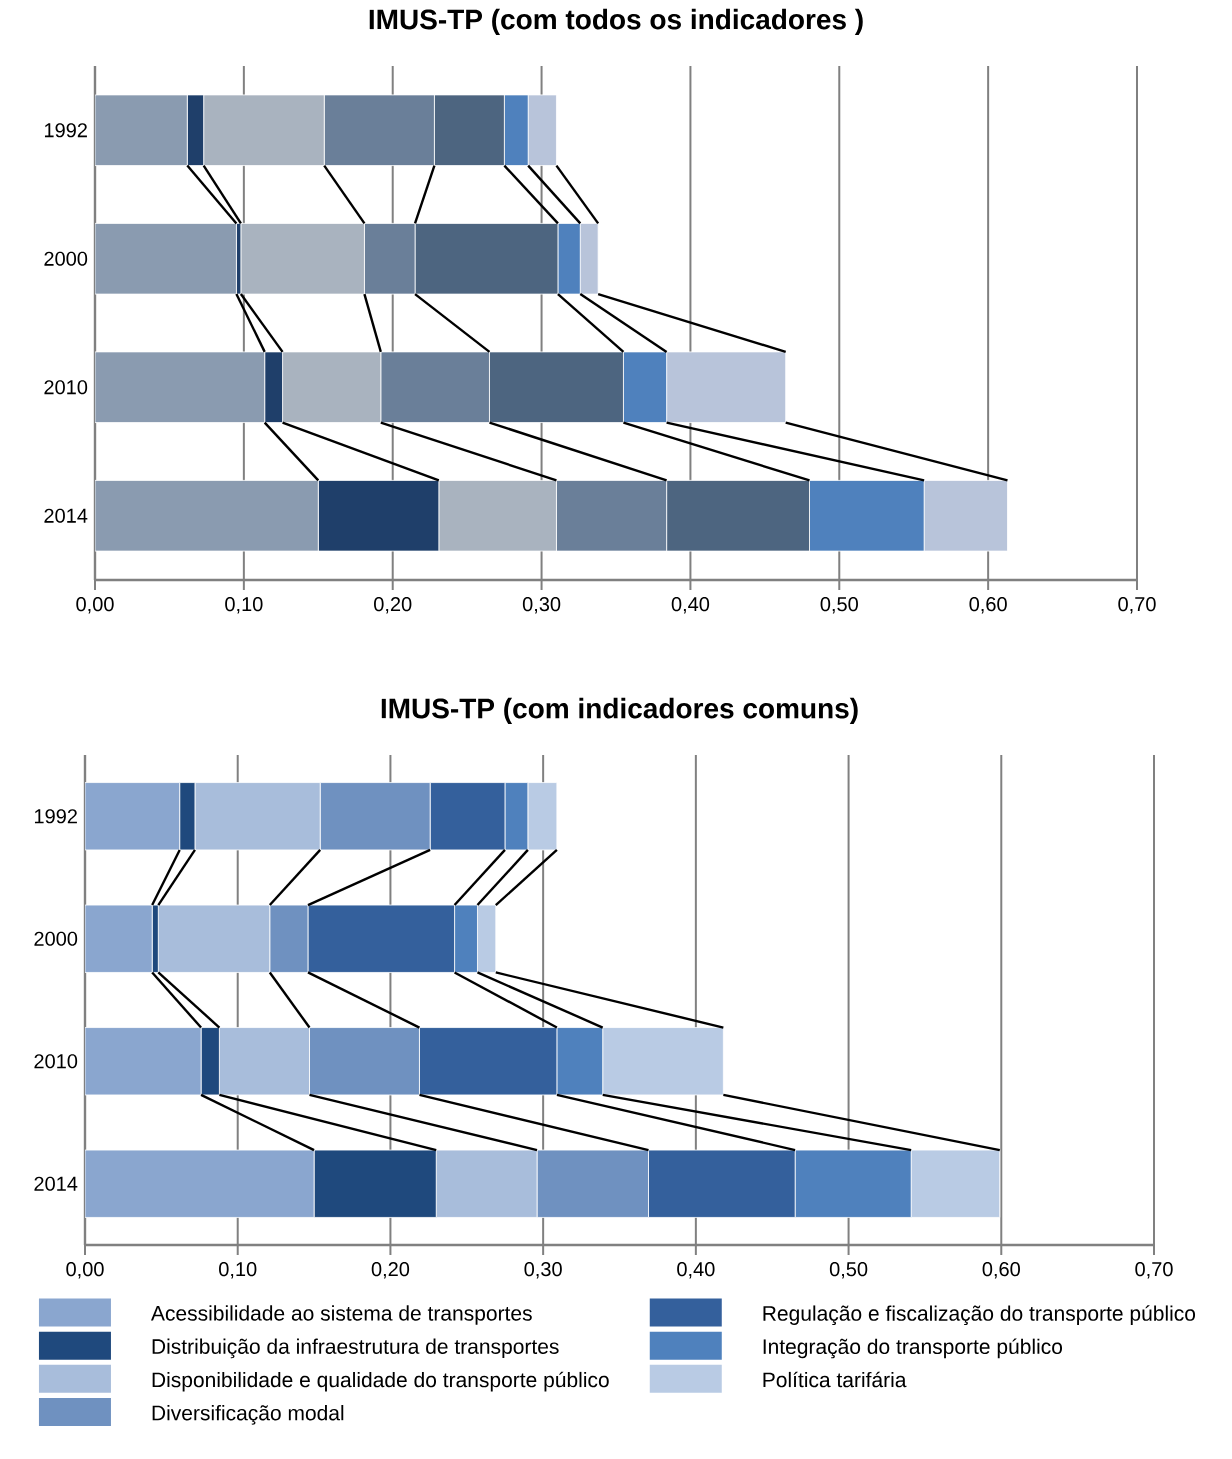 The height and width of the screenshot is (1459, 1232). What do you see at coordinates (616, 21) in the screenshot?
I see `chart-title: IMUS-TP (com todos os indicadores )` at bounding box center [616, 21].